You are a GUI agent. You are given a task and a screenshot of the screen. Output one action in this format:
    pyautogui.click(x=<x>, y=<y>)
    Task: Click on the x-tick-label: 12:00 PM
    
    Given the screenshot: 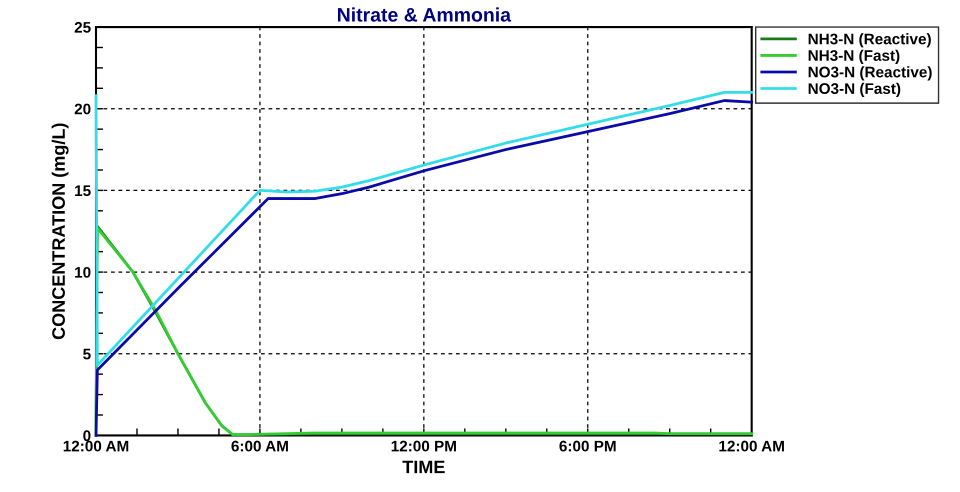 What is the action you would take?
    pyautogui.click(x=424, y=446)
    